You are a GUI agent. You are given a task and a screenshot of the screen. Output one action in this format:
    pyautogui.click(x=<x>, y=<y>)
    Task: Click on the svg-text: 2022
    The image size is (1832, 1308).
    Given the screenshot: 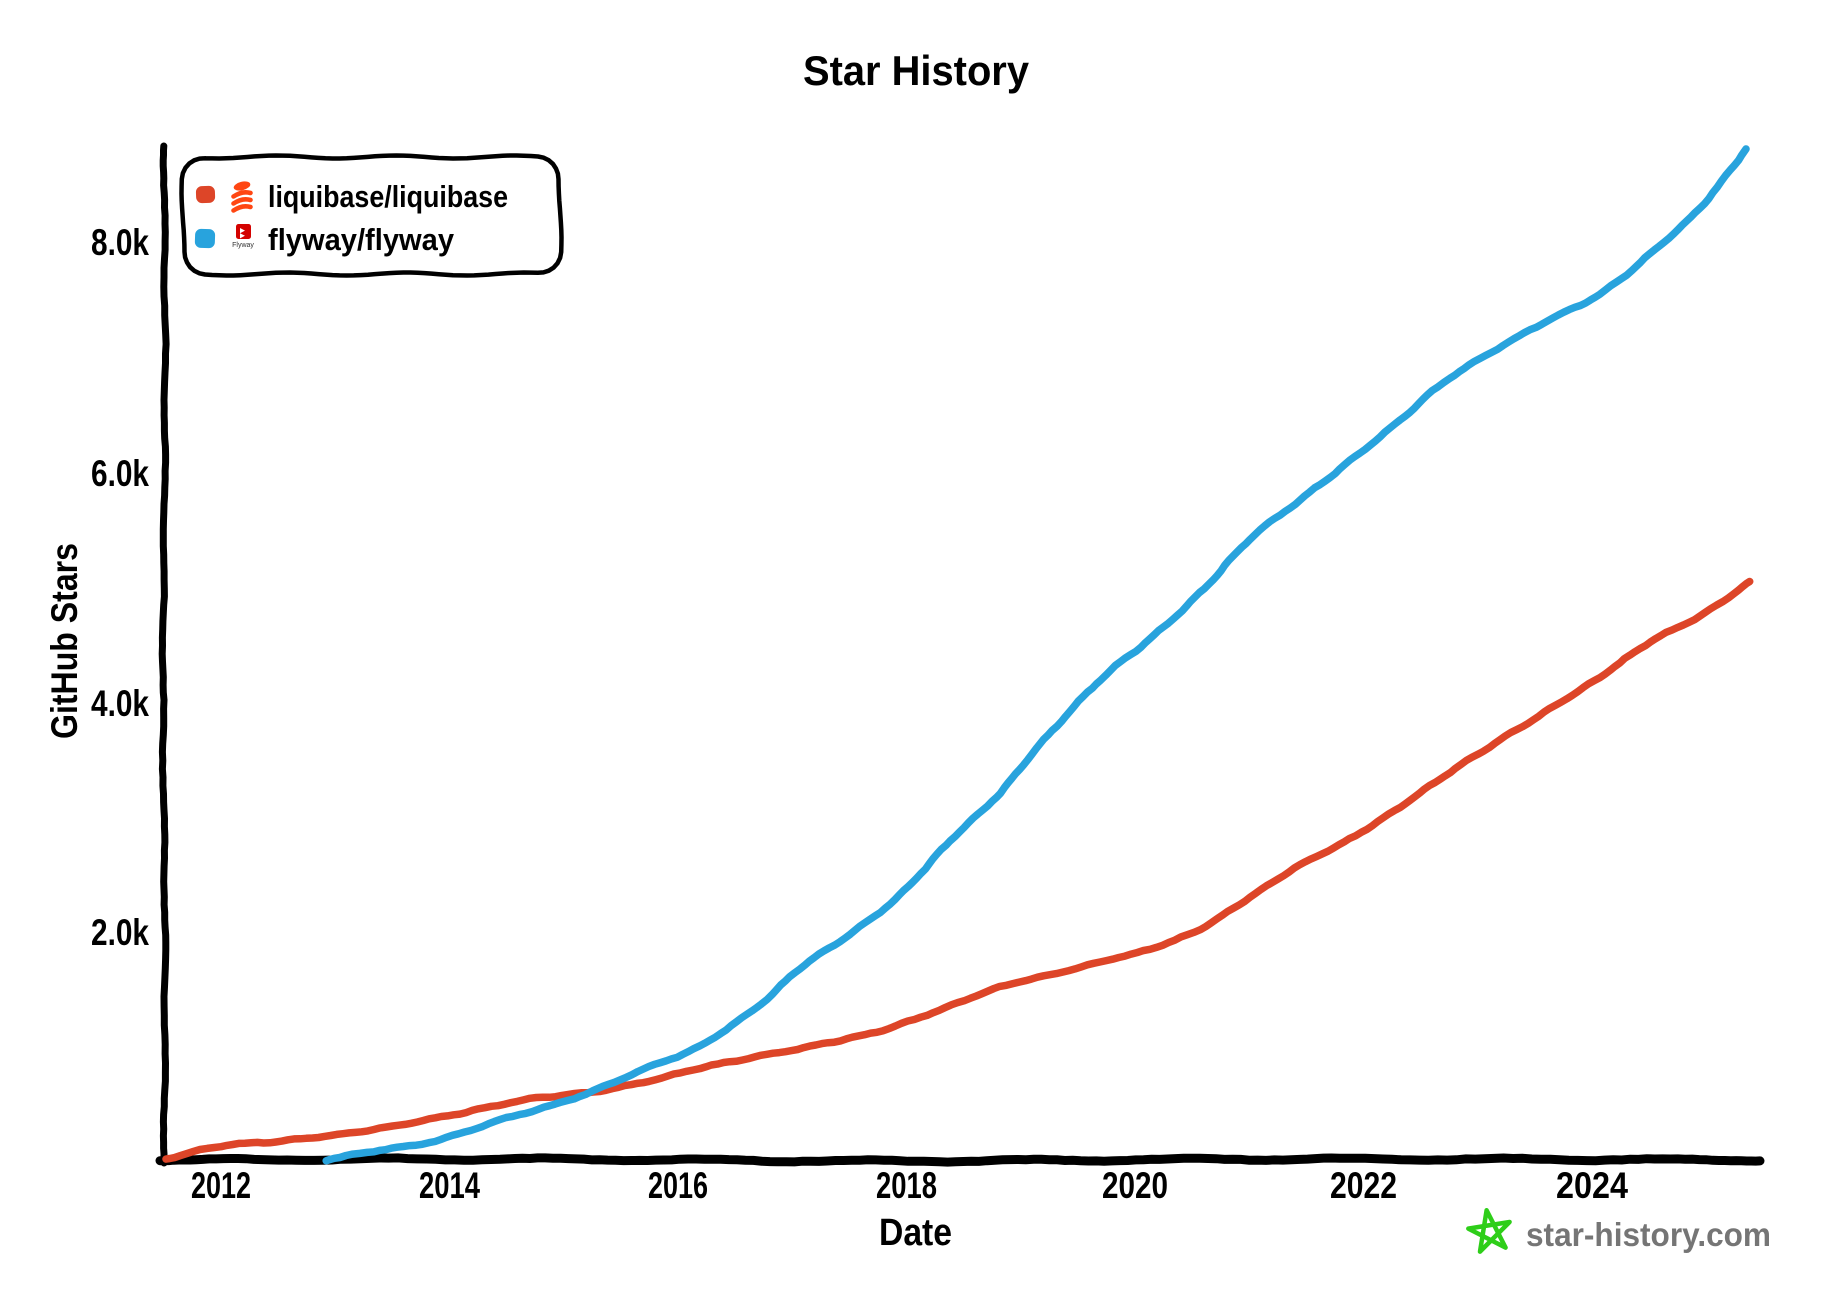 What is the action you would take?
    pyautogui.click(x=1363, y=1185)
    